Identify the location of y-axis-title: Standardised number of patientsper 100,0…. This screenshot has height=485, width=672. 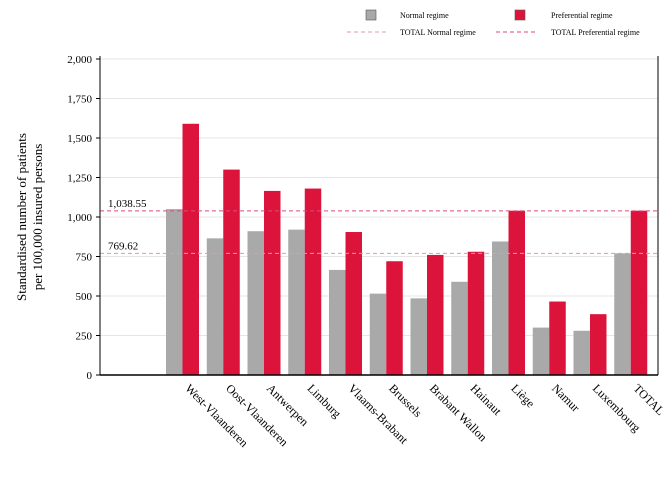
(29, 217).